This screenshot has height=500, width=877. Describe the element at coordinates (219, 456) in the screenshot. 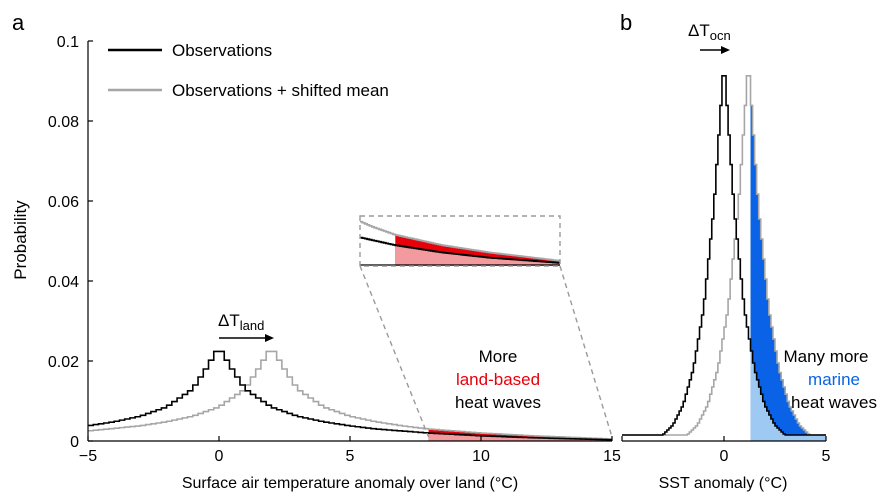

I see `x-tick-label-a: 0` at that location.